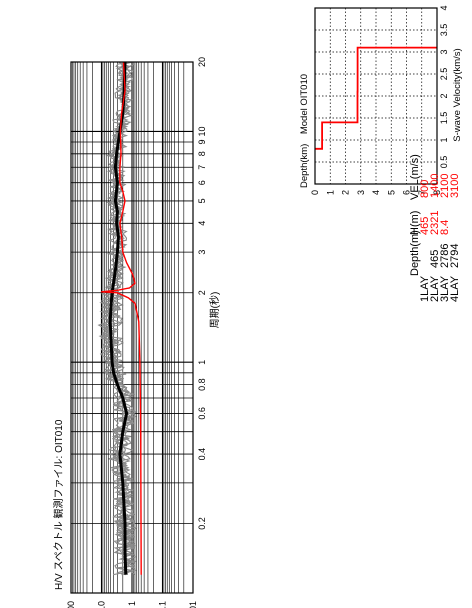 The image size is (472, 608). Describe the element at coordinates (444, 30) in the screenshot. I see `model-velocity-tick-label: 3.5` at that location.